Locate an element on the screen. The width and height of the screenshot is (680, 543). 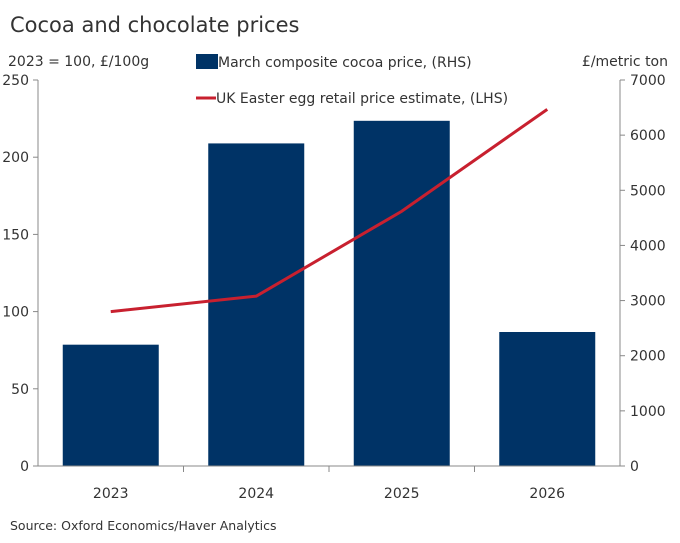
x-tick-label: 2024 is located at coordinates (256, 494).